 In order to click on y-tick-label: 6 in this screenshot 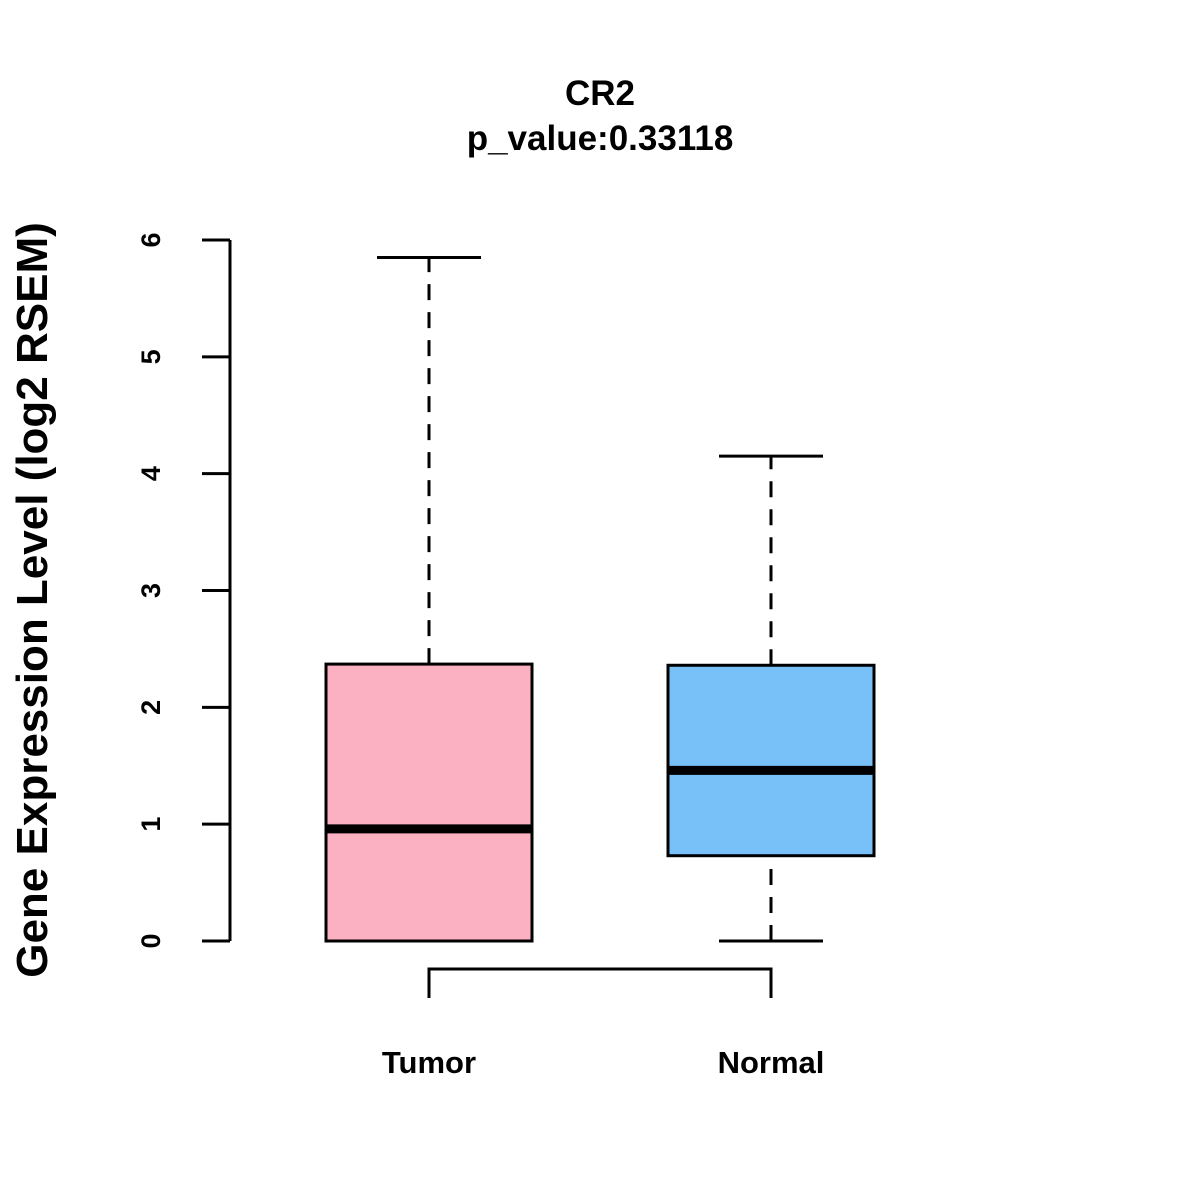, I will do `click(151, 239)`.